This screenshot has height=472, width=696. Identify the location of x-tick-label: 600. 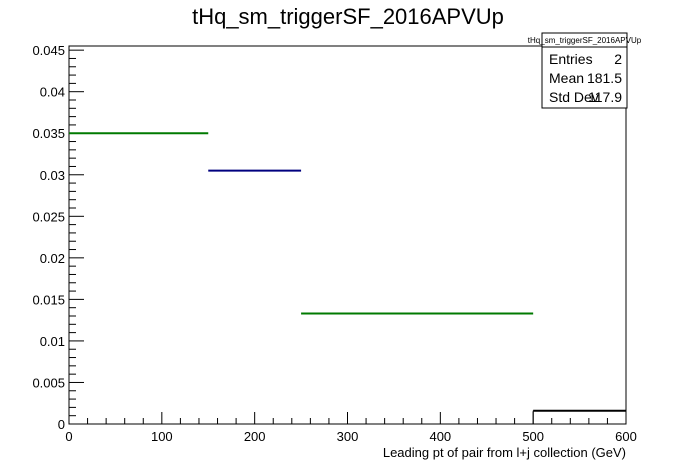
(626, 436).